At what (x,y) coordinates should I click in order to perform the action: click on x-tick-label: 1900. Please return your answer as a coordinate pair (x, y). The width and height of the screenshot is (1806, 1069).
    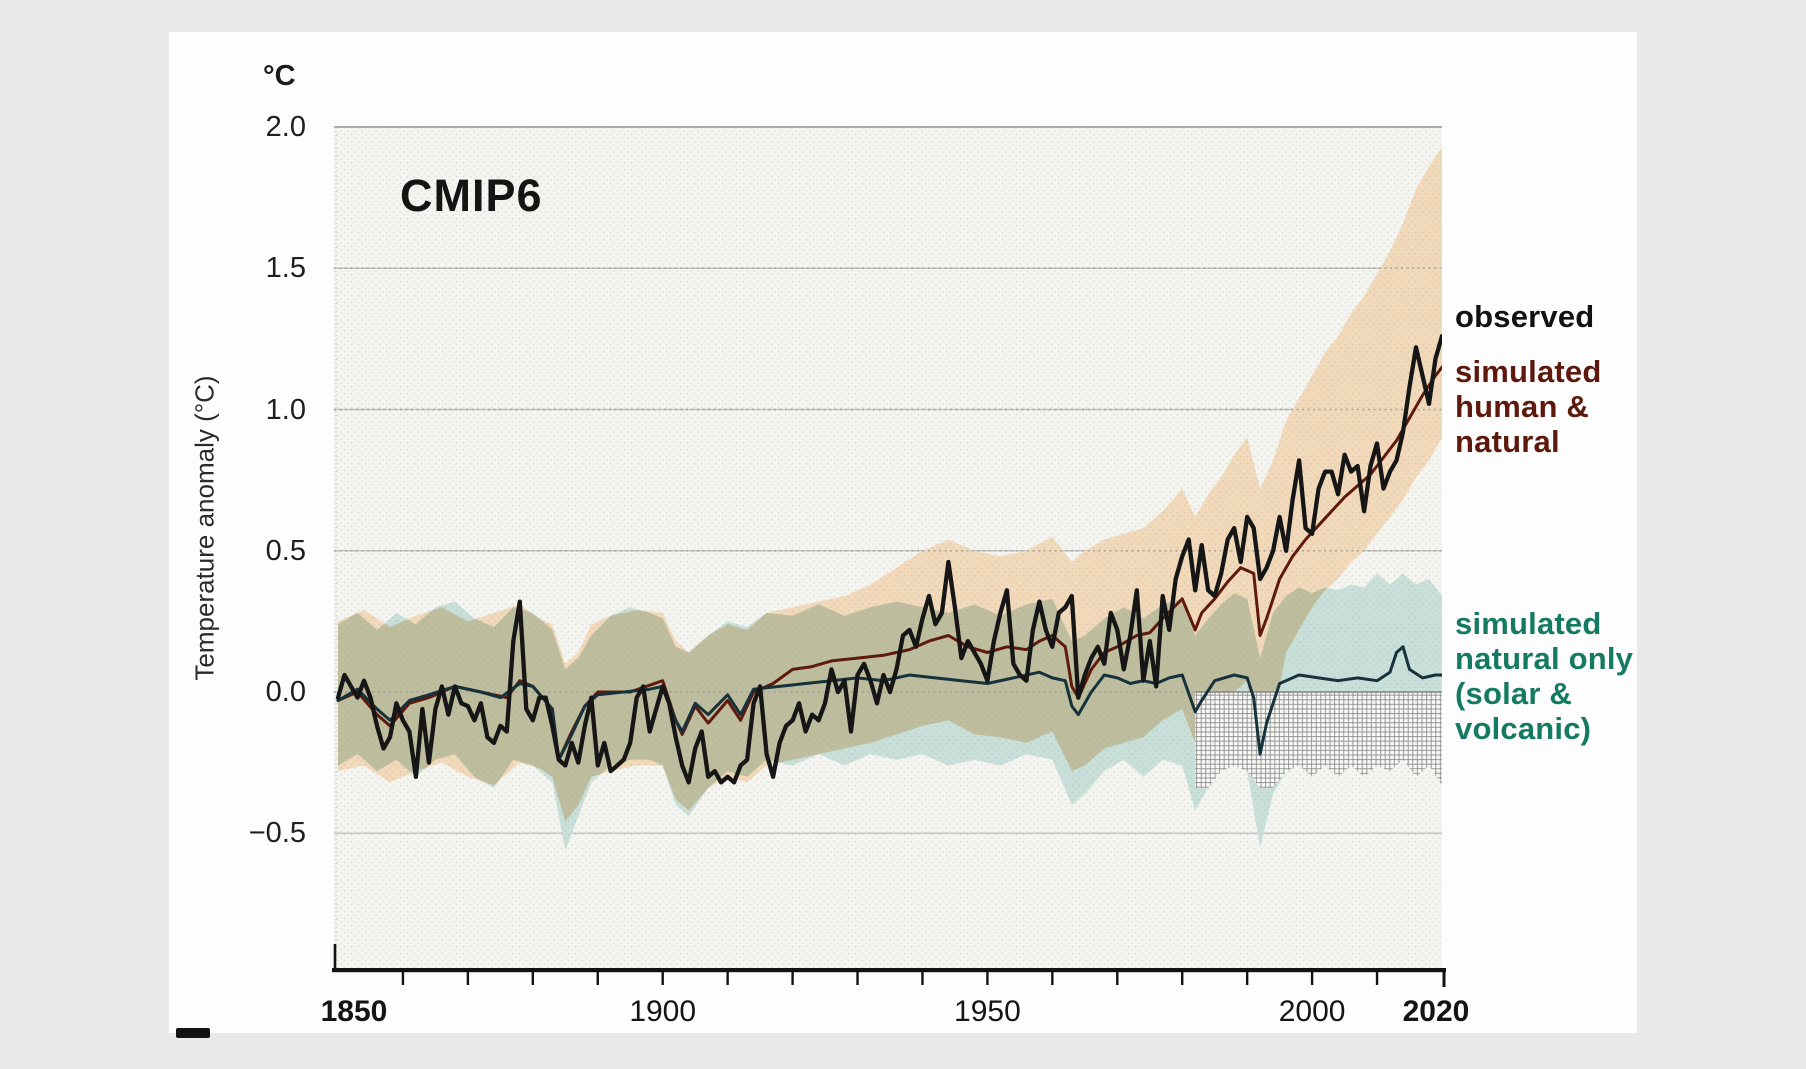
    Looking at the image, I should click on (663, 1011).